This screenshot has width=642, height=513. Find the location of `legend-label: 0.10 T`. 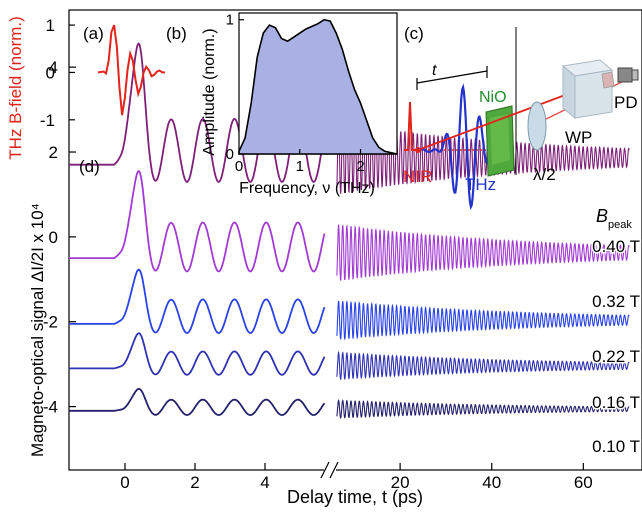

legend-label: 0.10 T is located at coordinates (616, 446).